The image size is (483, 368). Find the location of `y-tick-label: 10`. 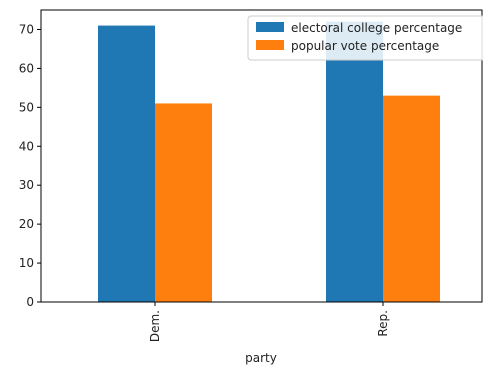

y-tick-label: 10 is located at coordinates (26, 263).